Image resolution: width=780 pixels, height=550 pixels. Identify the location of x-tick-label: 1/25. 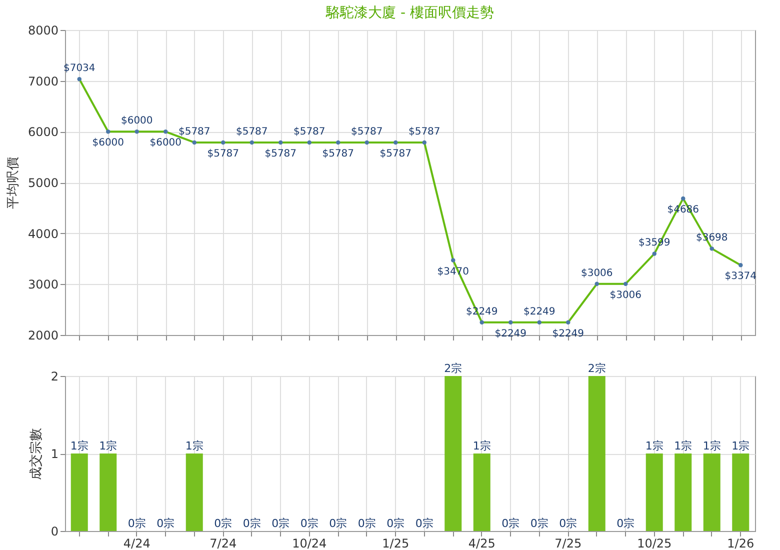
(396, 543).